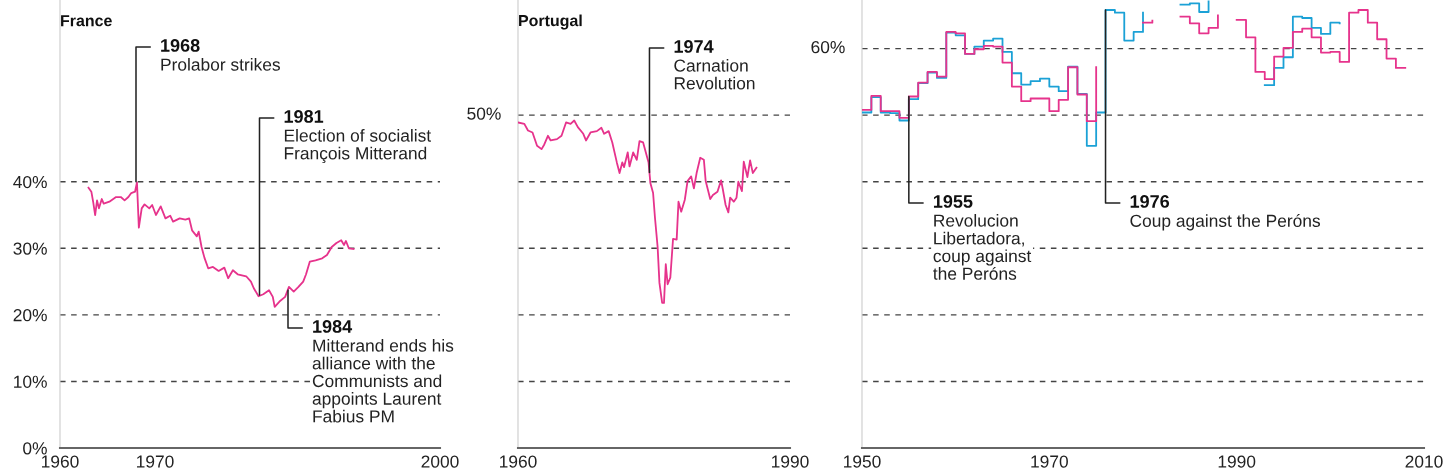 The height and width of the screenshot is (472, 1450). I want to click on annotation: 1968 Prolabor strikes, so click(220, 55).